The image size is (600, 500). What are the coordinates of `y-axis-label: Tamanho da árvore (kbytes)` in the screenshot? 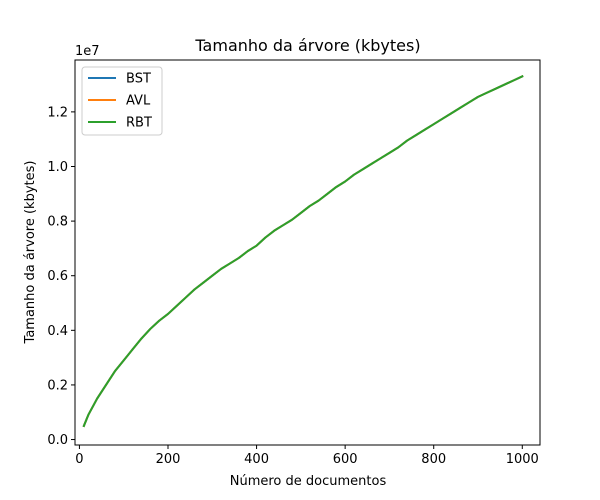 It's located at (30, 253).